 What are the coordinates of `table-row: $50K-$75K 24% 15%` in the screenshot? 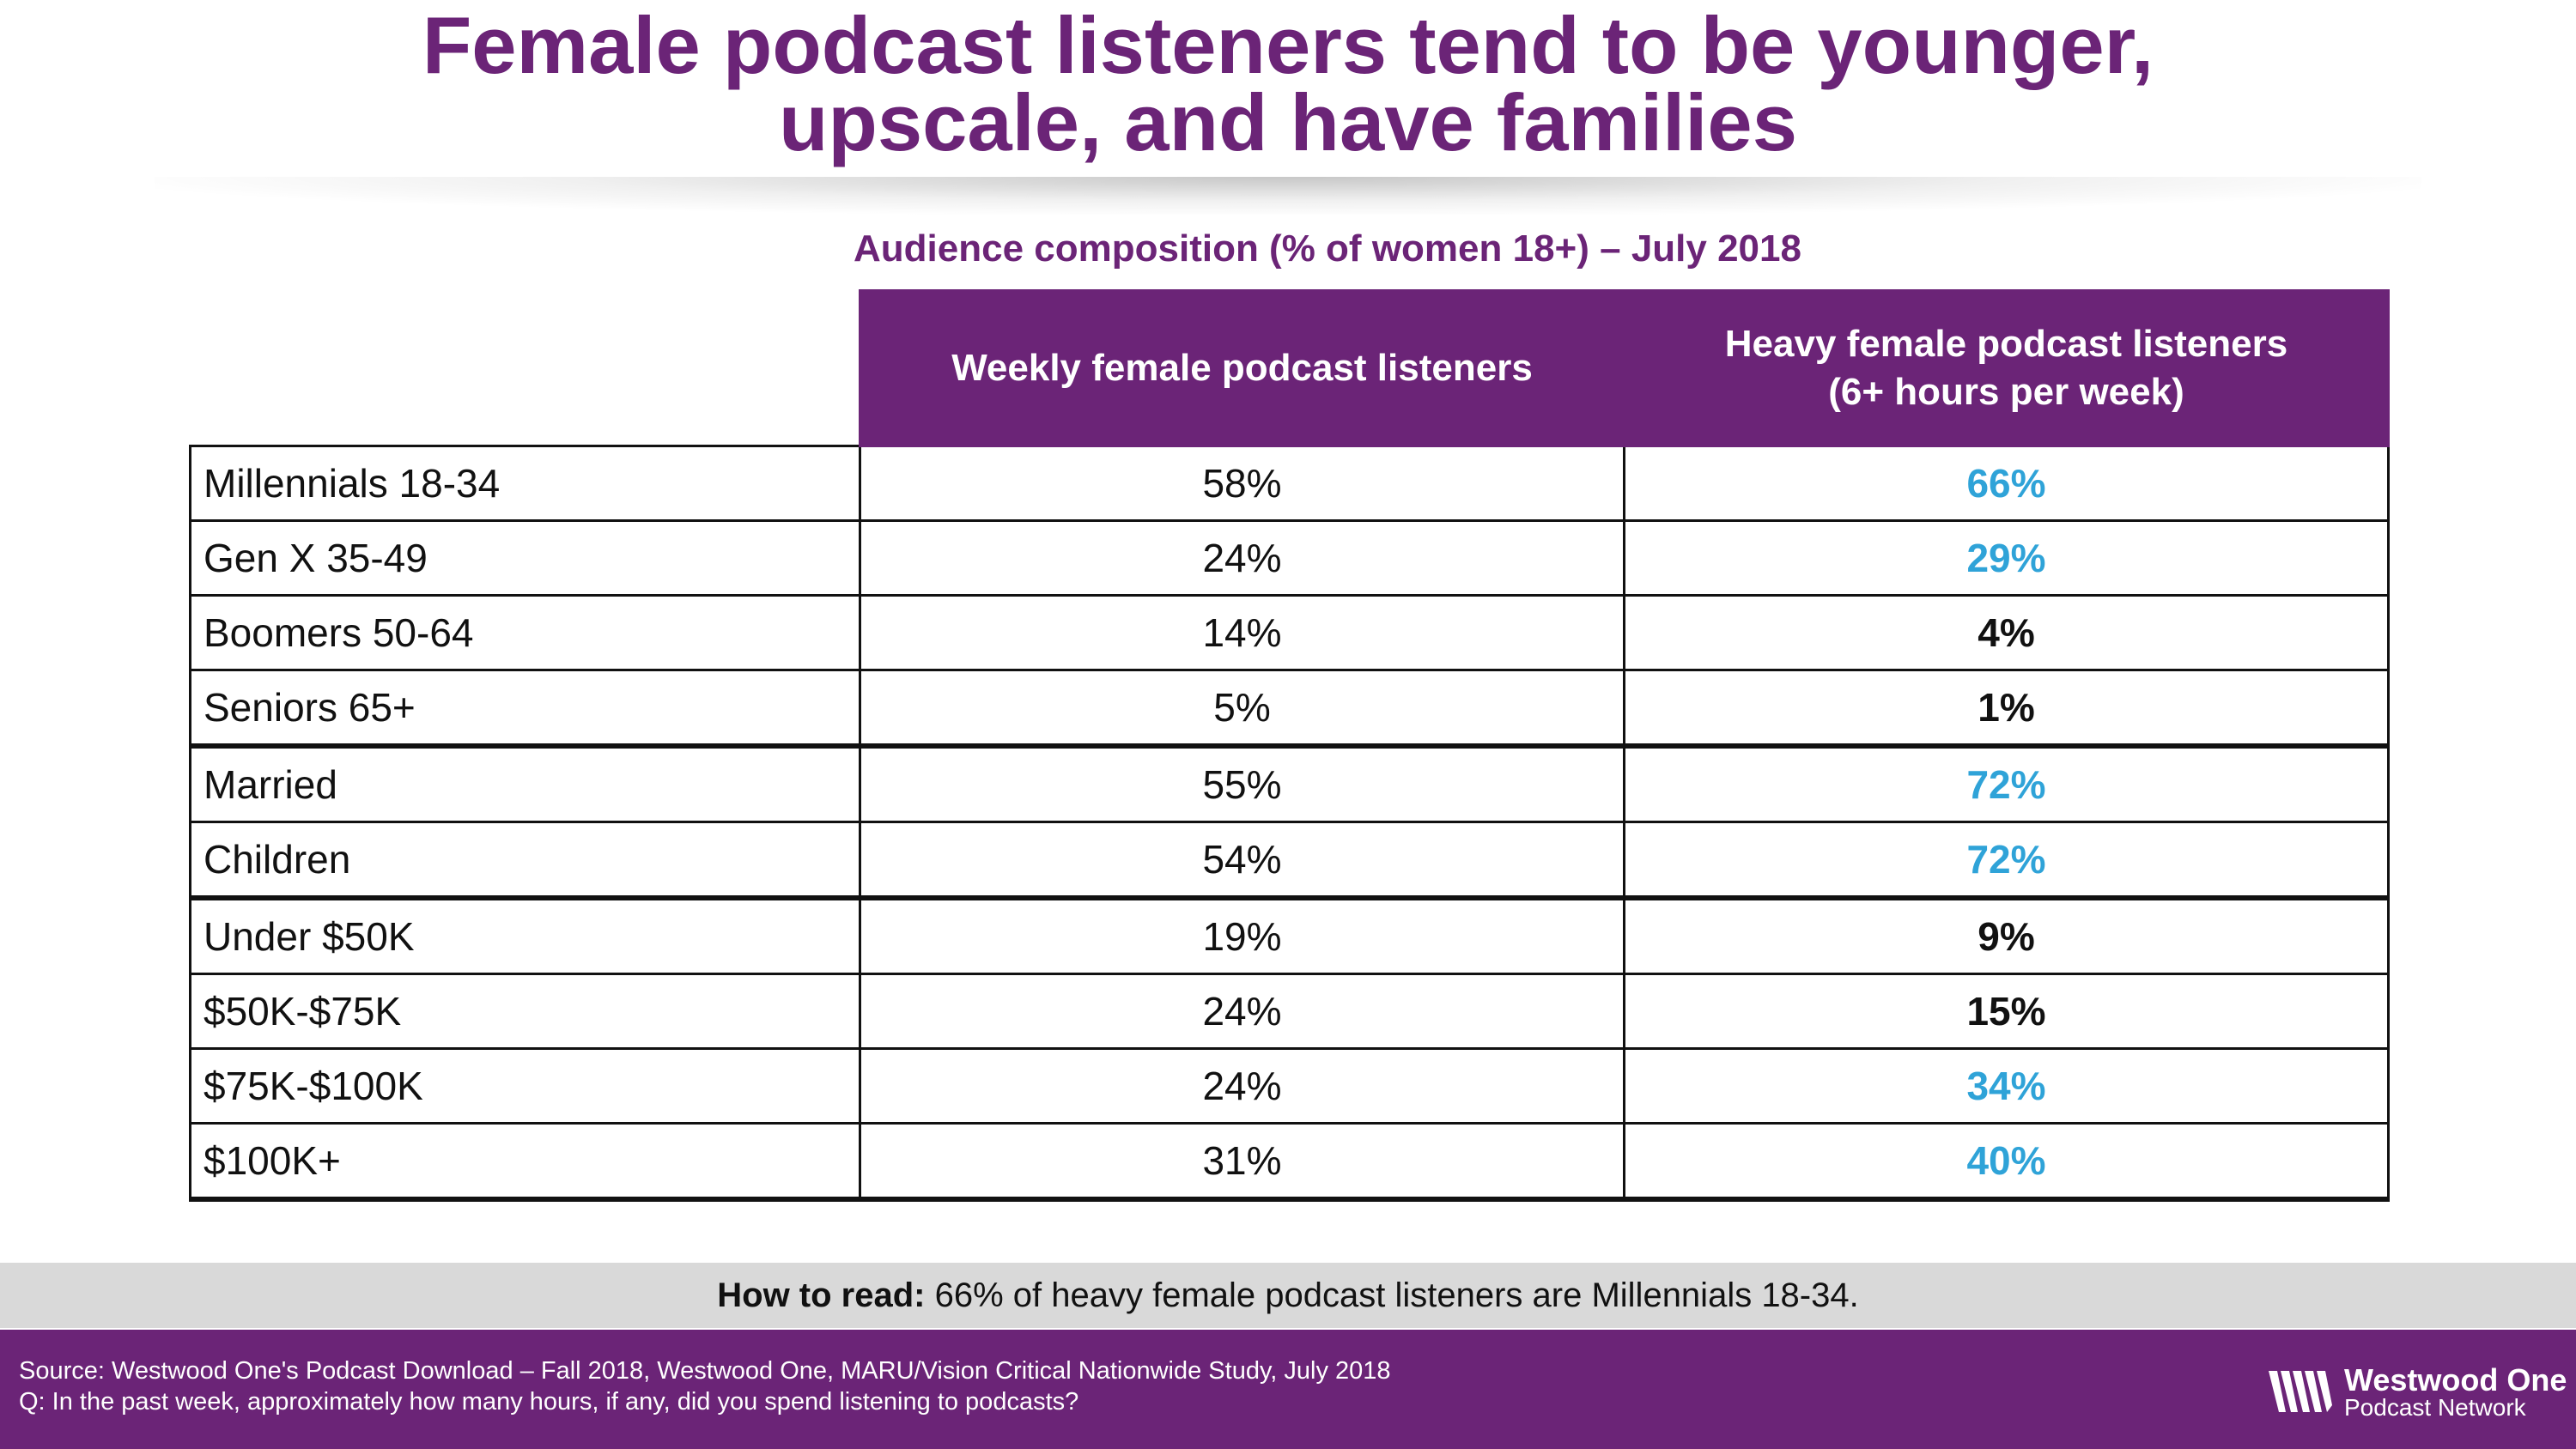 It's located at (1290, 1011).